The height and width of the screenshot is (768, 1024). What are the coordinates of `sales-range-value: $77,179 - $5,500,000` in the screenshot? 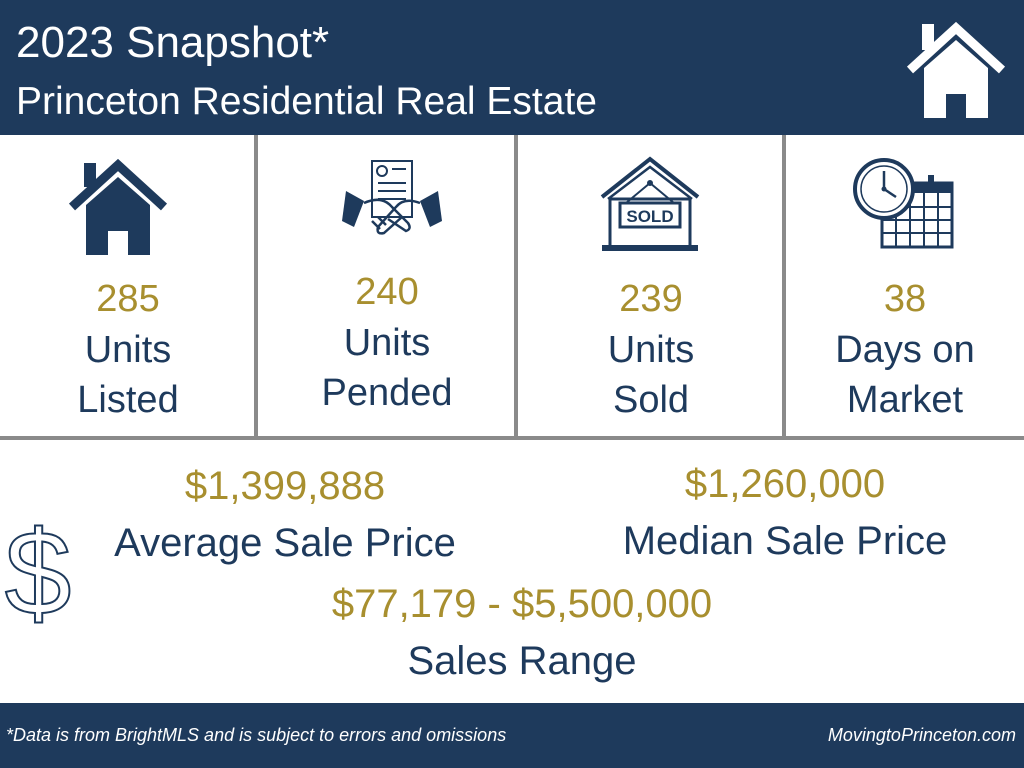 It's located at (522, 604).